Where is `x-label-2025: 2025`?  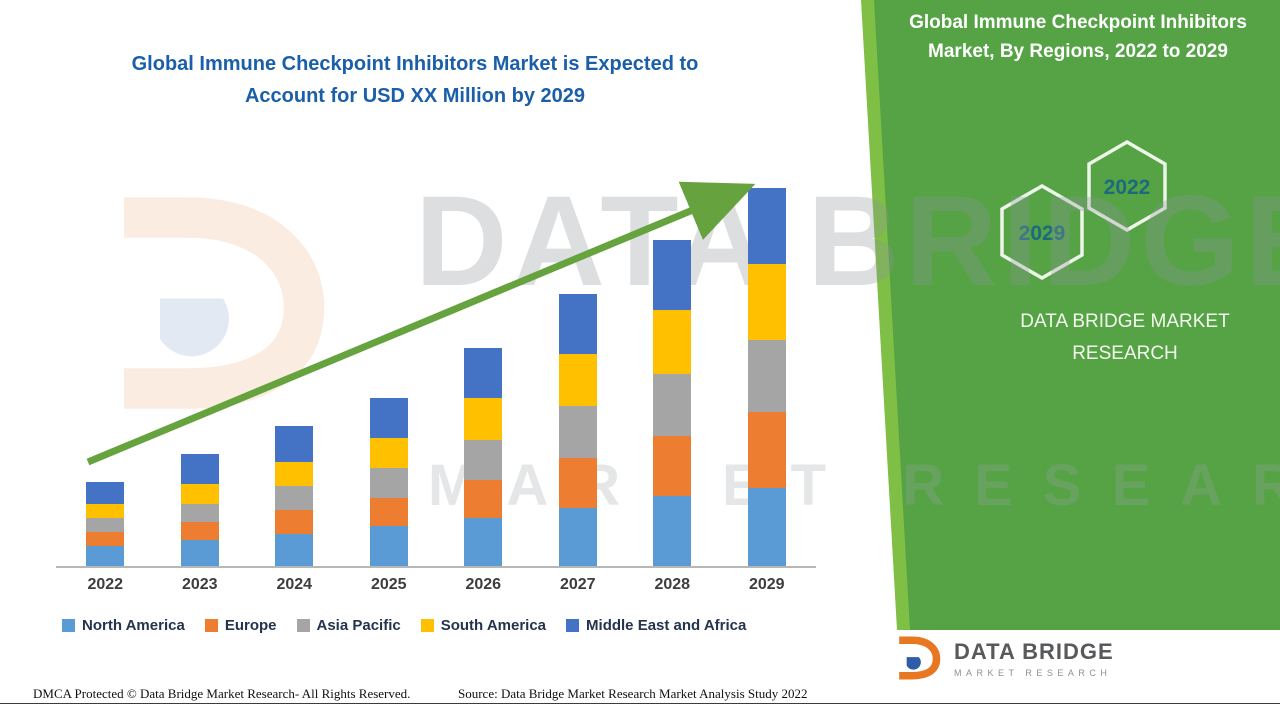 x-label-2025: 2025 is located at coordinates (388, 584).